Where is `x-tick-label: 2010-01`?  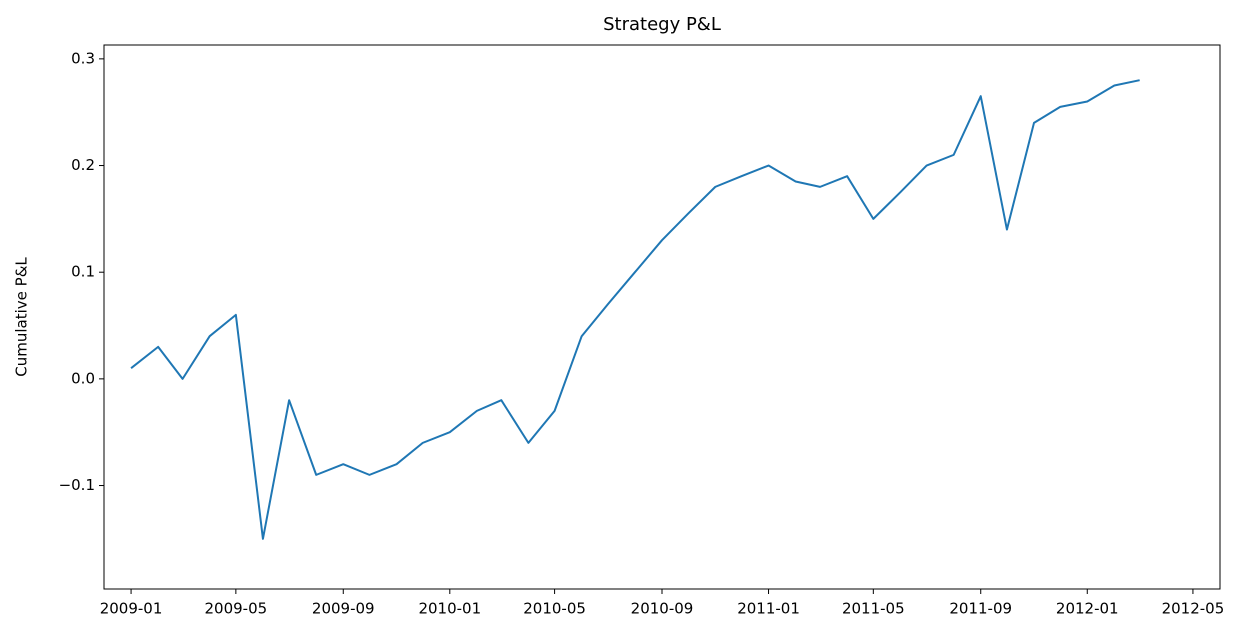
x-tick-label: 2010-01 is located at coordinates (449, 609).